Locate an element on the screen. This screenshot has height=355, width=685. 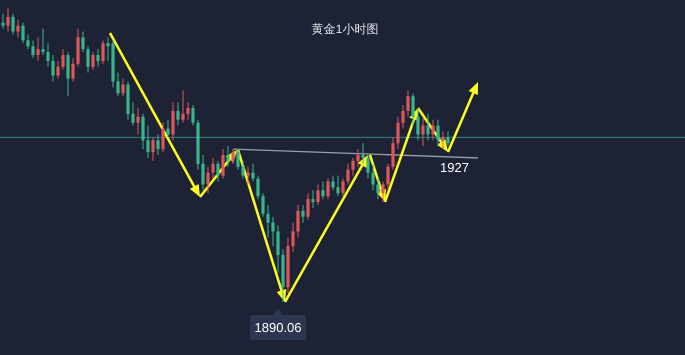
text: 黄金1小时图 is located at coordinates (345, 29).